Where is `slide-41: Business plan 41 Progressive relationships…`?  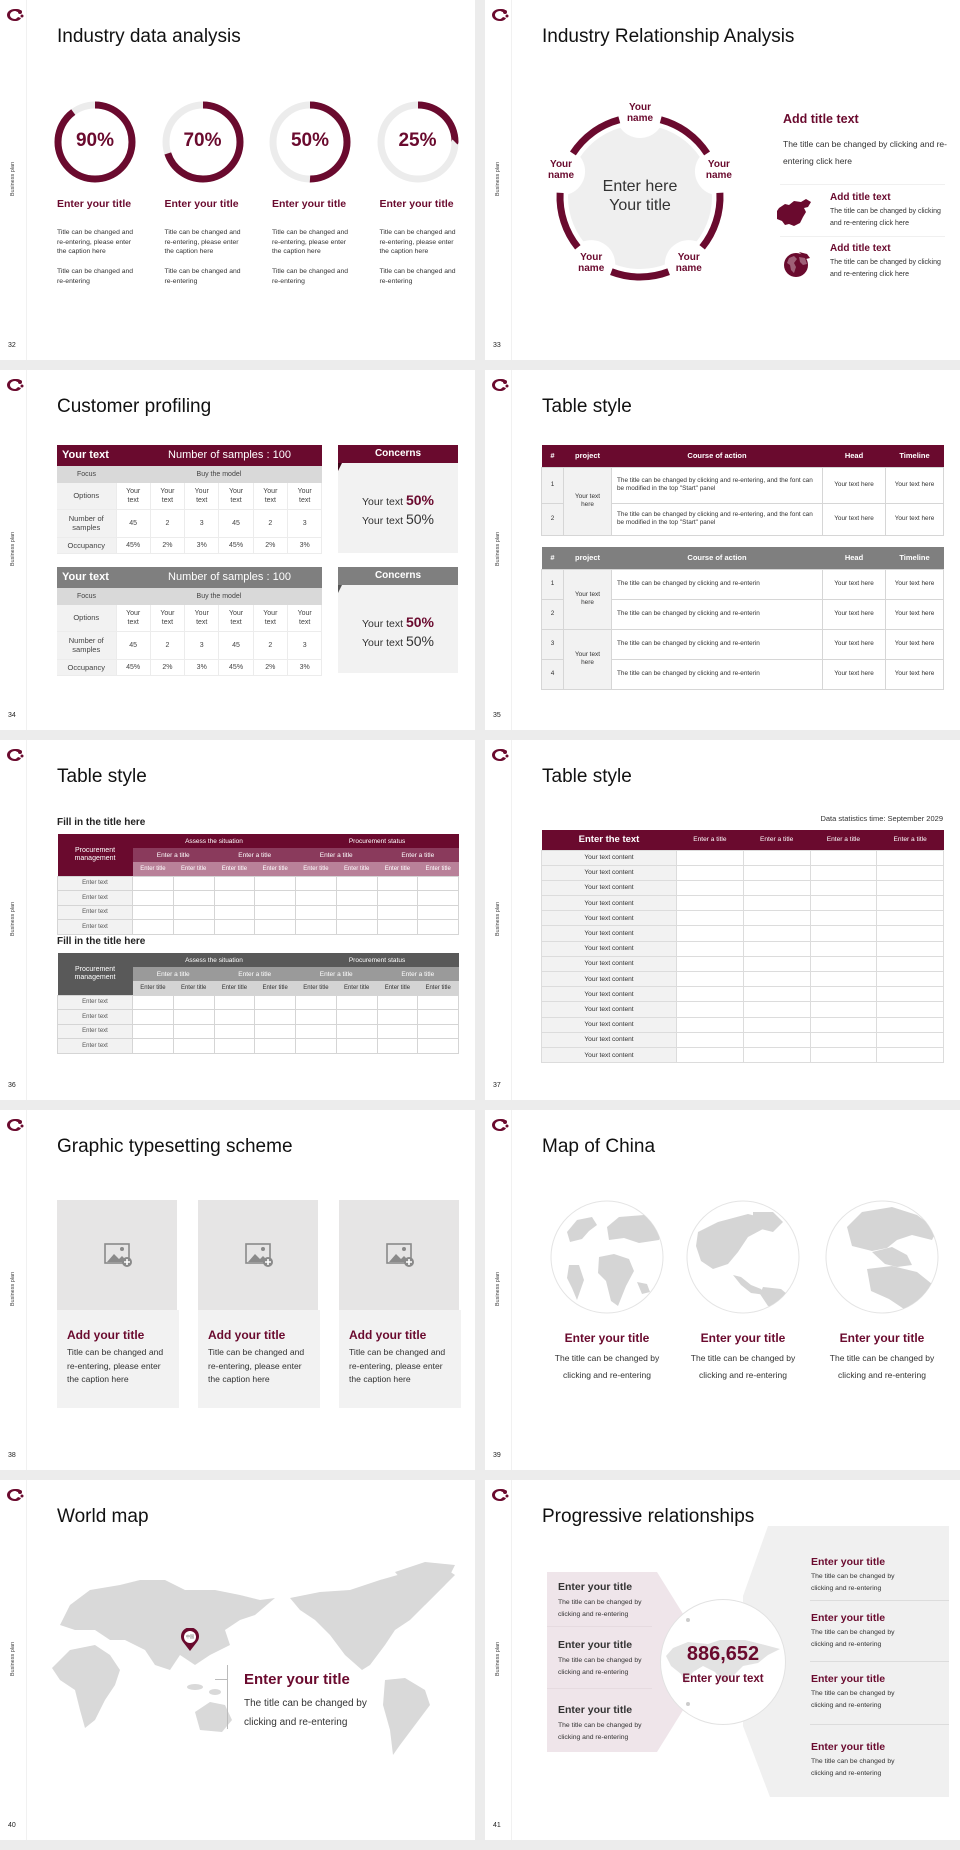
slide-41: Business plan 41 Progressive relationships… is located at coordinates (722, 1660).